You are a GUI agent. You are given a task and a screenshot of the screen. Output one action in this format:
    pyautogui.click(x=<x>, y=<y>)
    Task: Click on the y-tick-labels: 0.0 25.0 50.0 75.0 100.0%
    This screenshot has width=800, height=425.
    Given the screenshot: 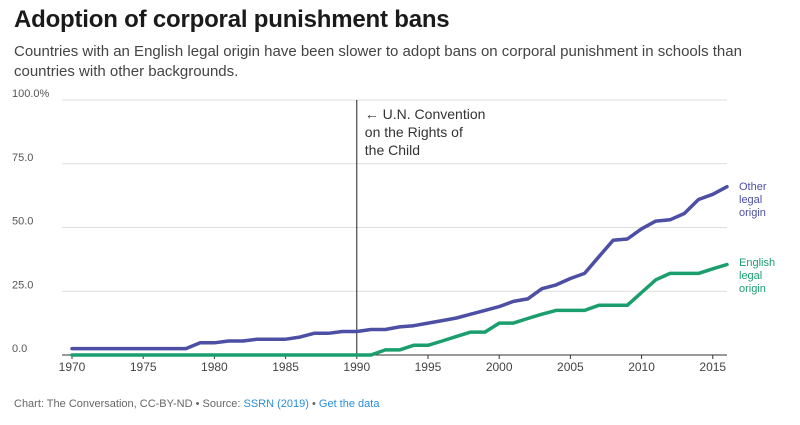 What is the action you would take?
    pyautogui.click(x=31, y=221)
    